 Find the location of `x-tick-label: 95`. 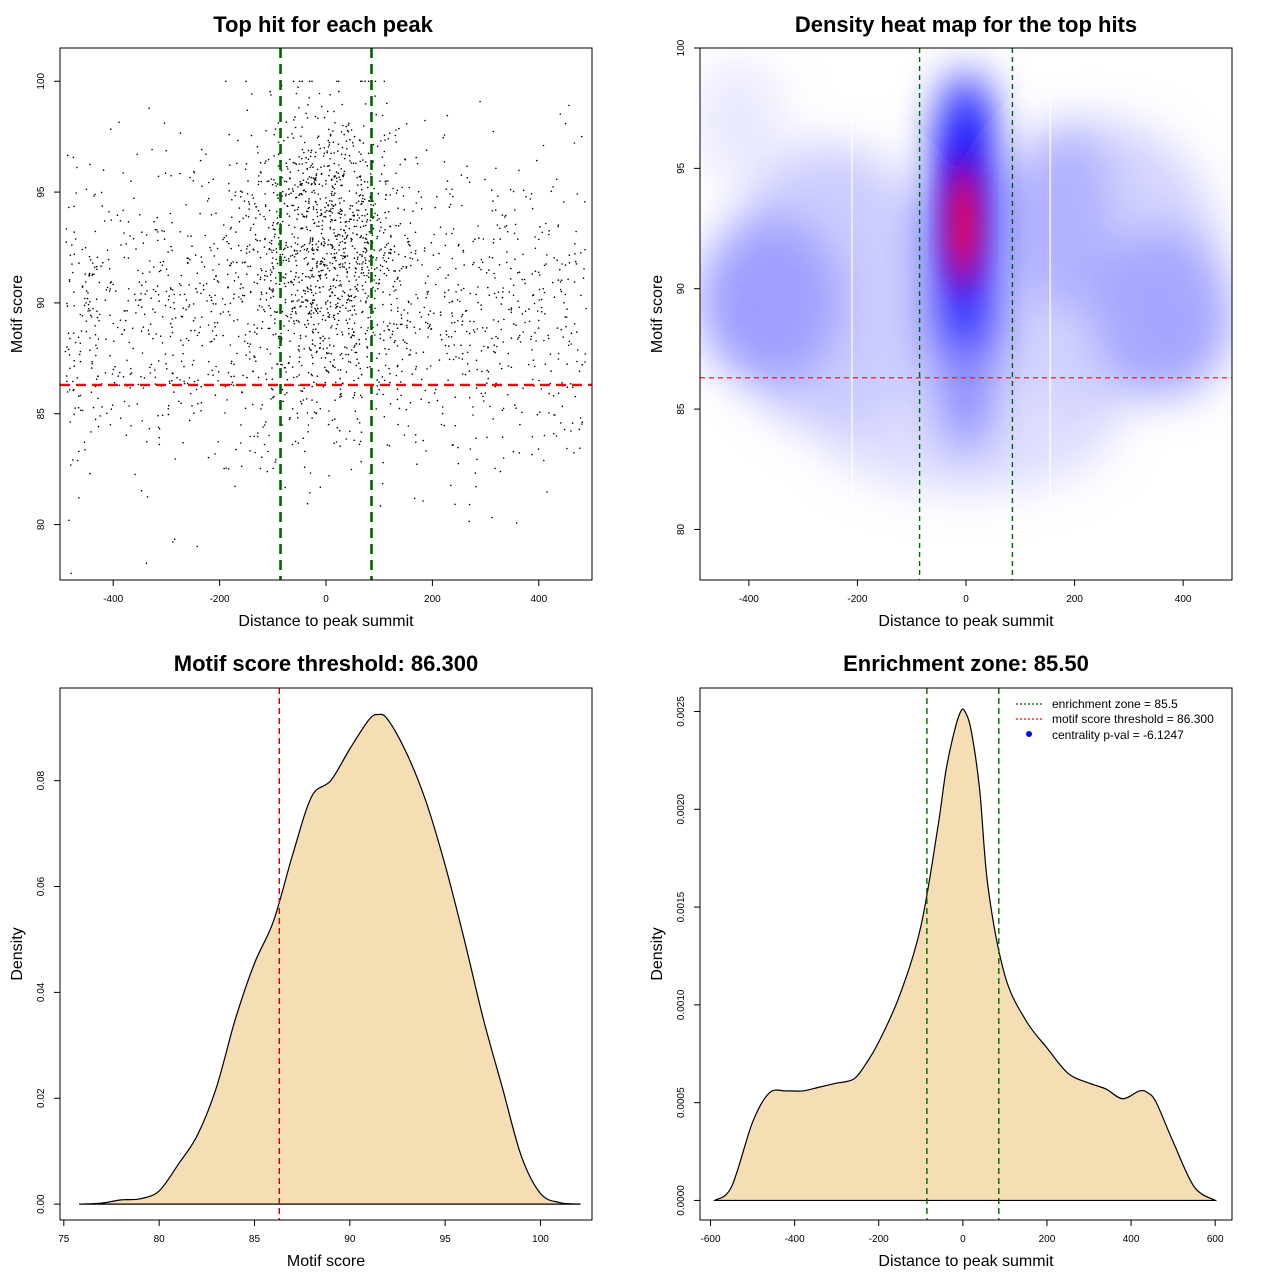

x-tick-label: 95 is located at coordinates (446, 1239).